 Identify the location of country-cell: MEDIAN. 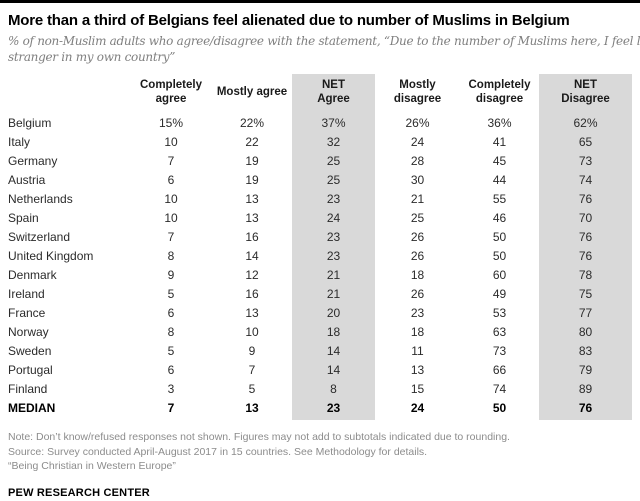
(32, 407).